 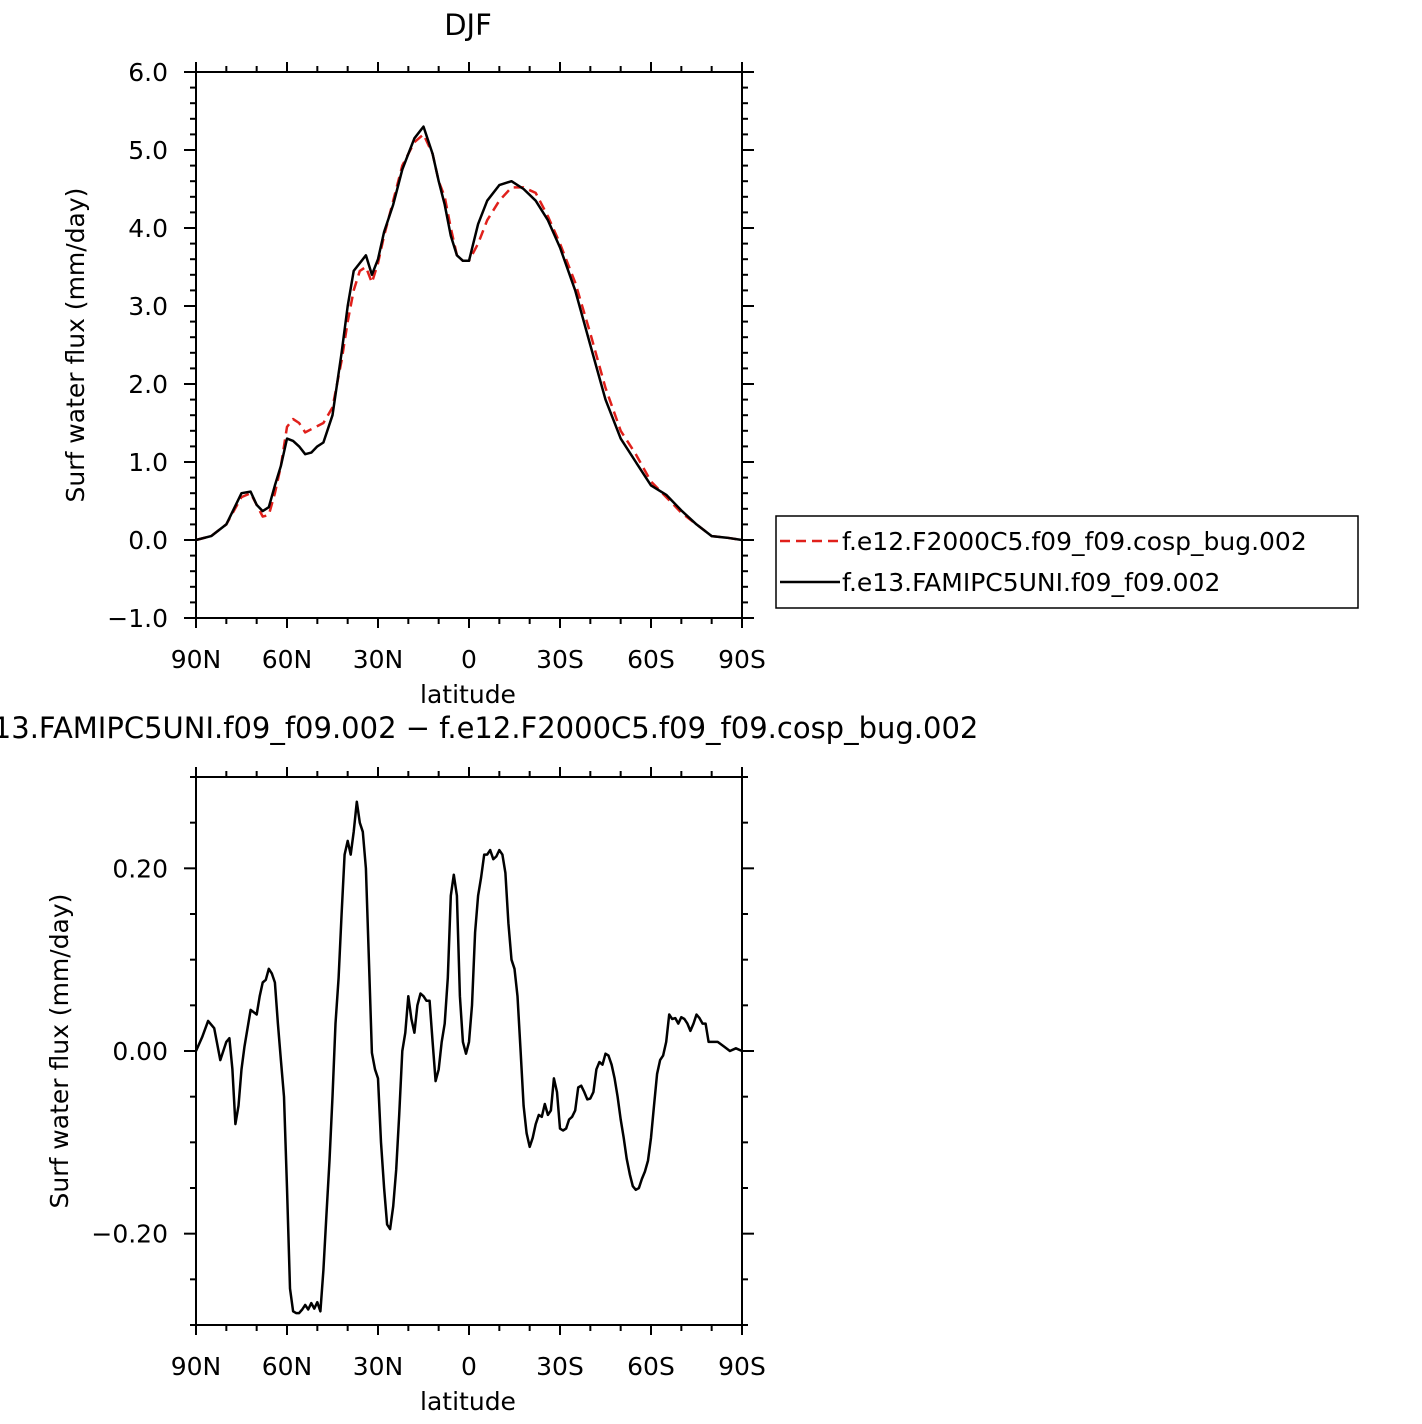 What do you see at coordinates (560, 1366) in the screenshot?
I see `bottom-x-tick-label: 30S` at bounding box center [560, 1366].